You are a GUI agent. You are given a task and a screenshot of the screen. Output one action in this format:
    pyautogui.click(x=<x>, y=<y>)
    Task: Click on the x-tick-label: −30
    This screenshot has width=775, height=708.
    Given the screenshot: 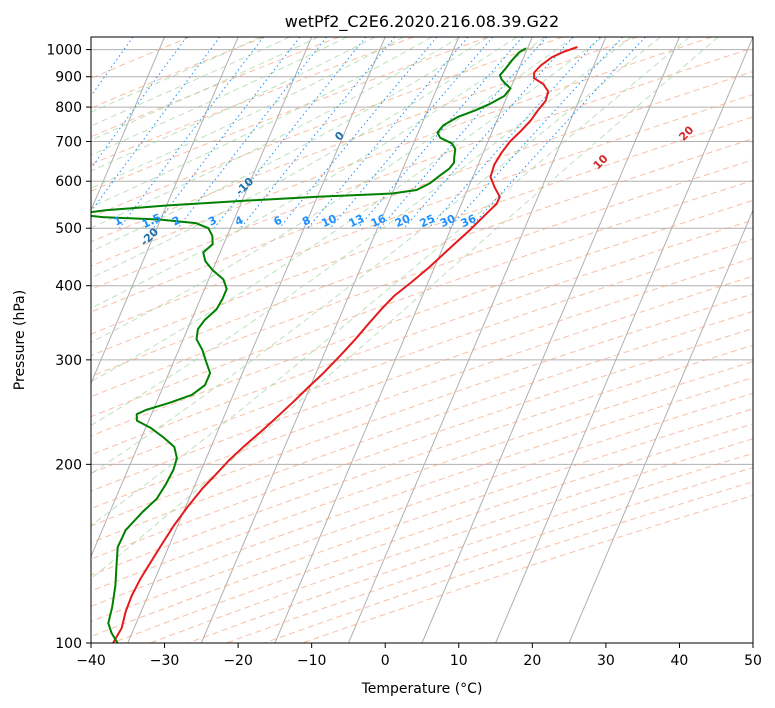 What is the action you would take?
    pyautogui.click(x=165, y=661)
    